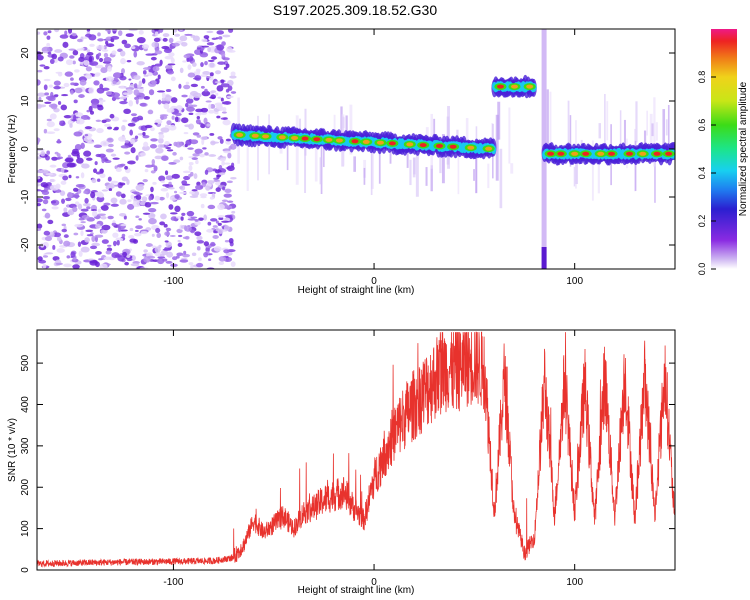 This screenshot has height=600, width=750. What do you see at coordinates (355, 10) in the screenshot?
I see `page-title: S197.2025.309.18.52.G30` at bounding box center [355, 10].